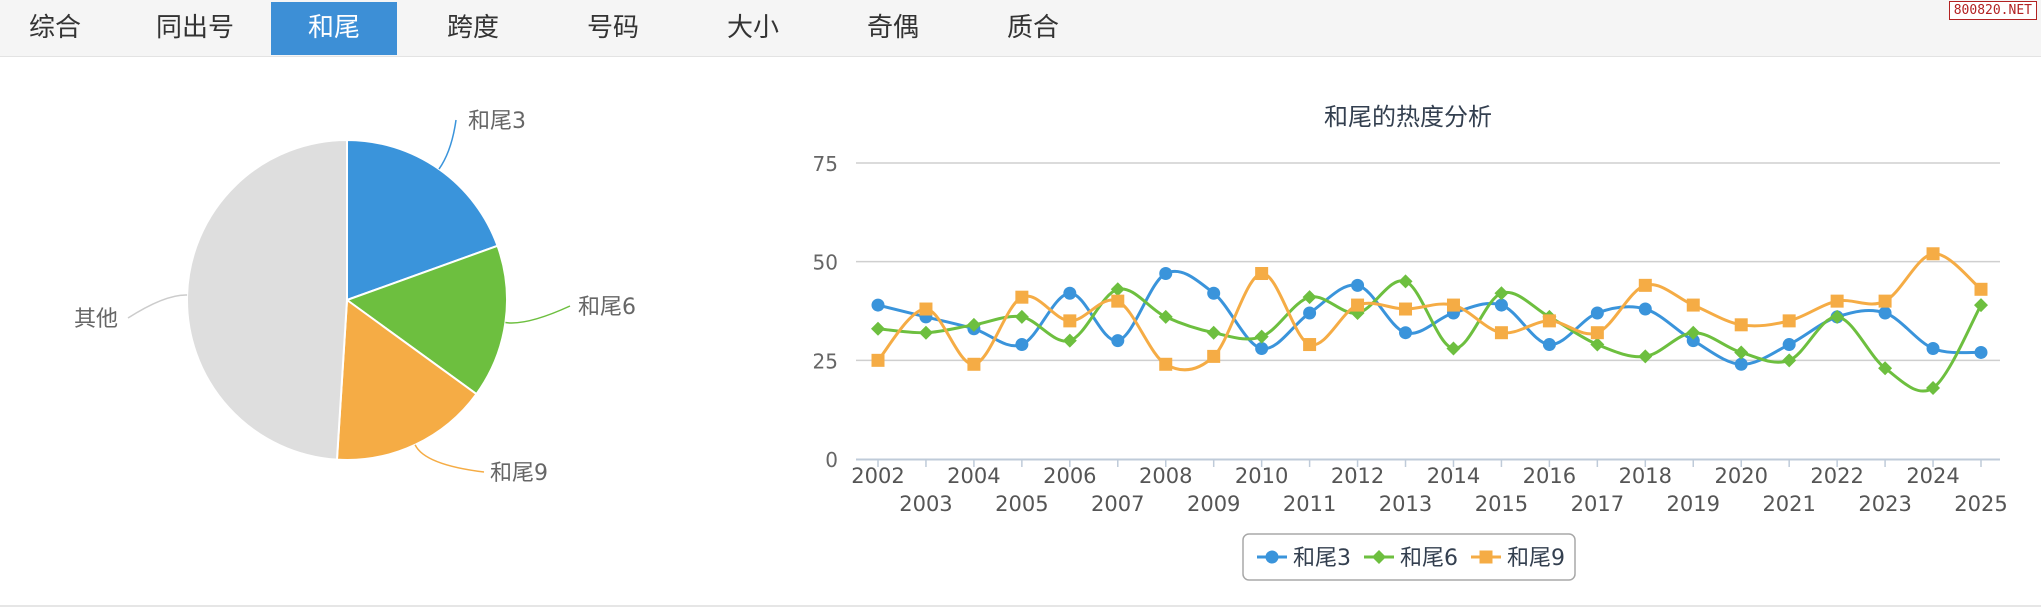 This screenshot has width=2041, height=609. Describe the element at coordinates (1549, 345) in the screenshot. I see `point-1-2016` at that location.